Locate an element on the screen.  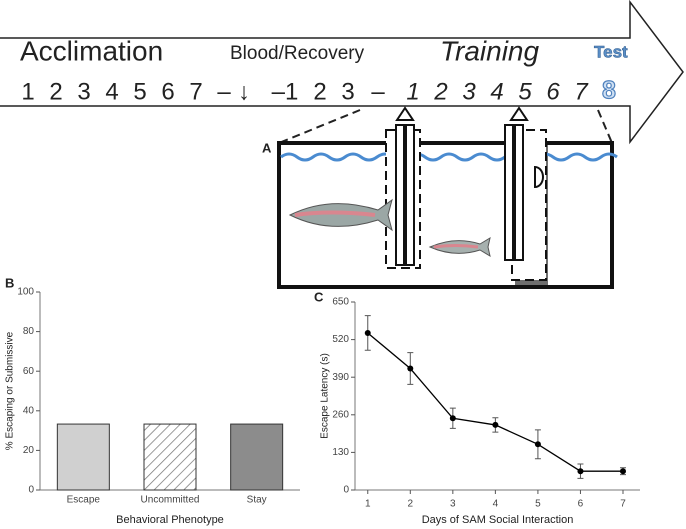
y-axis-label: % Escaping or Submissive is located at coordinates (10, 390).